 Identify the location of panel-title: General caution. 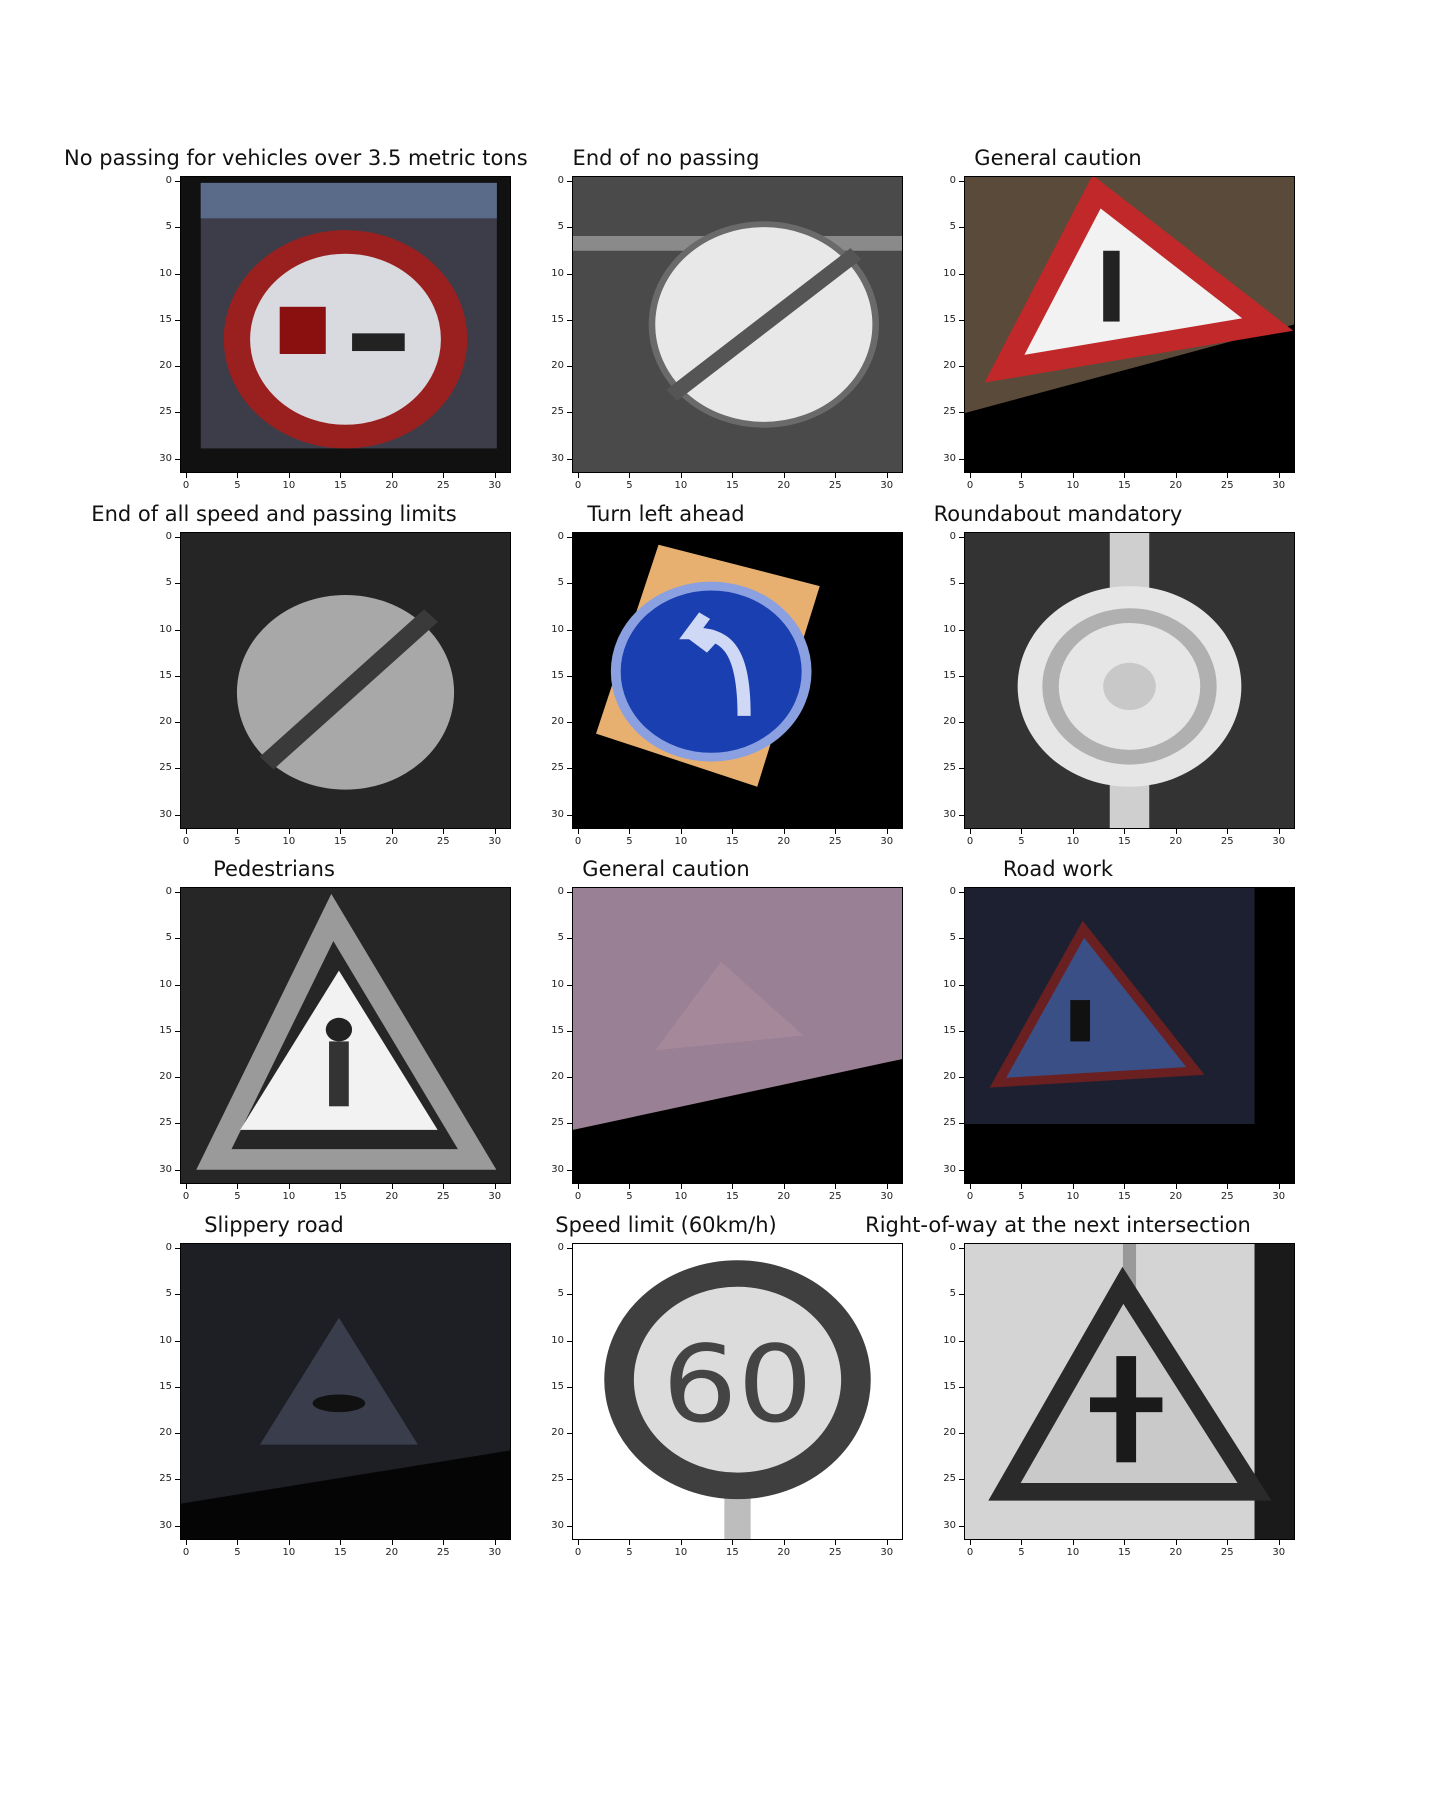
(1058, 158).